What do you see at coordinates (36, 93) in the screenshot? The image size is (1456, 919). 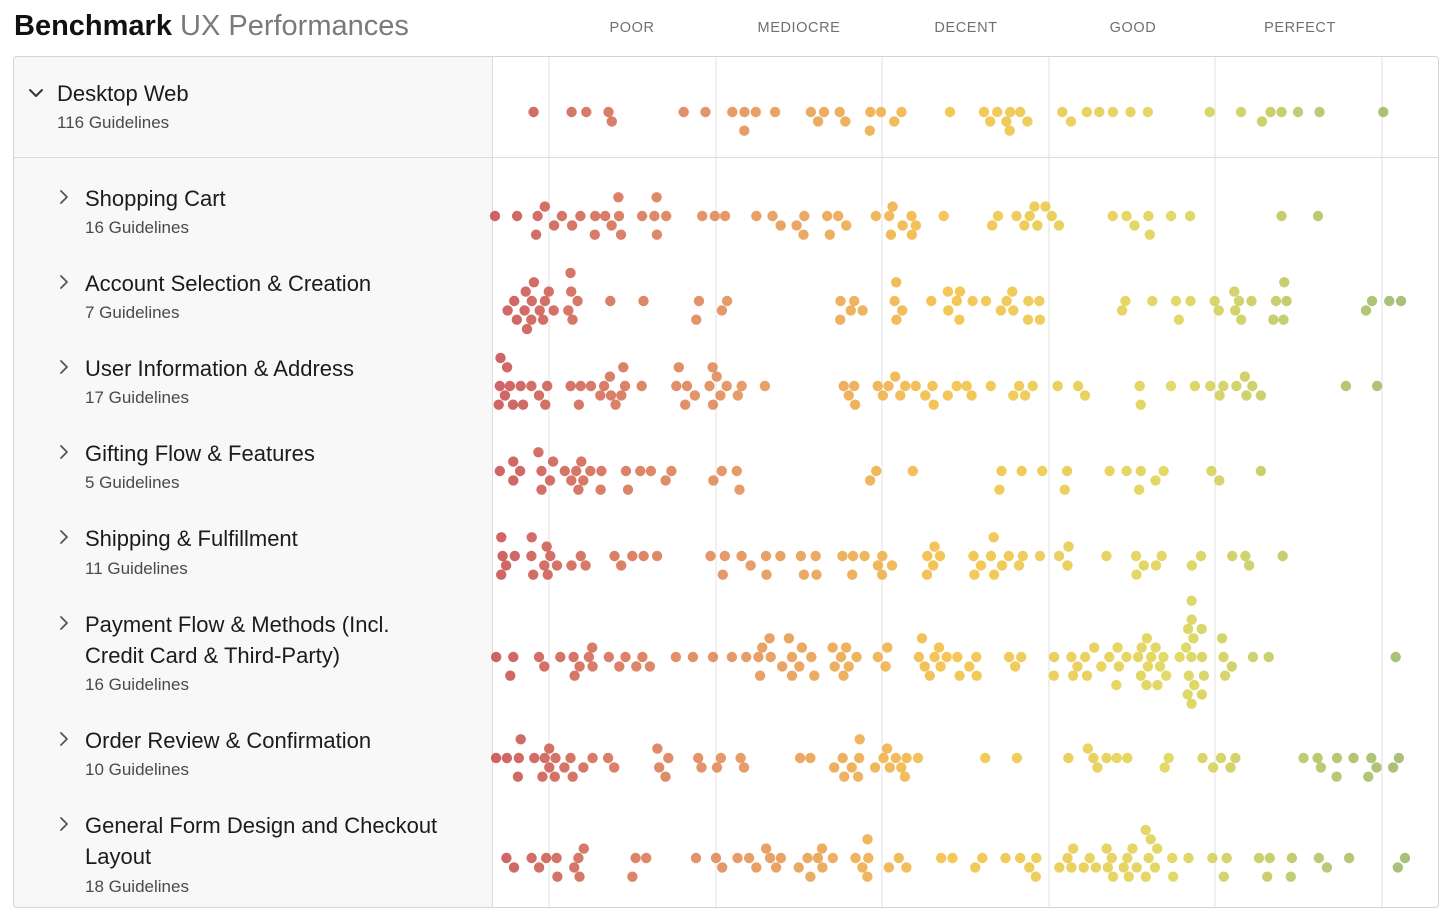 I see `chevron-down-icon` at bounding box center [36, 93].